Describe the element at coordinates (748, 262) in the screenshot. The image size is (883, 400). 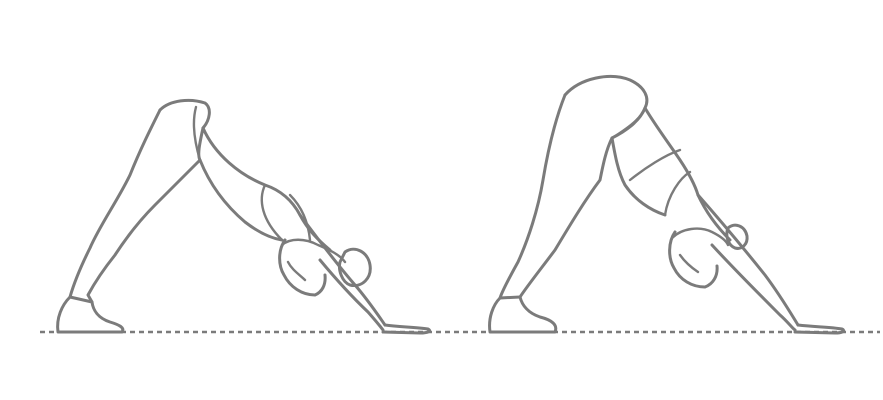
I see `right-figure-arm` at that location.